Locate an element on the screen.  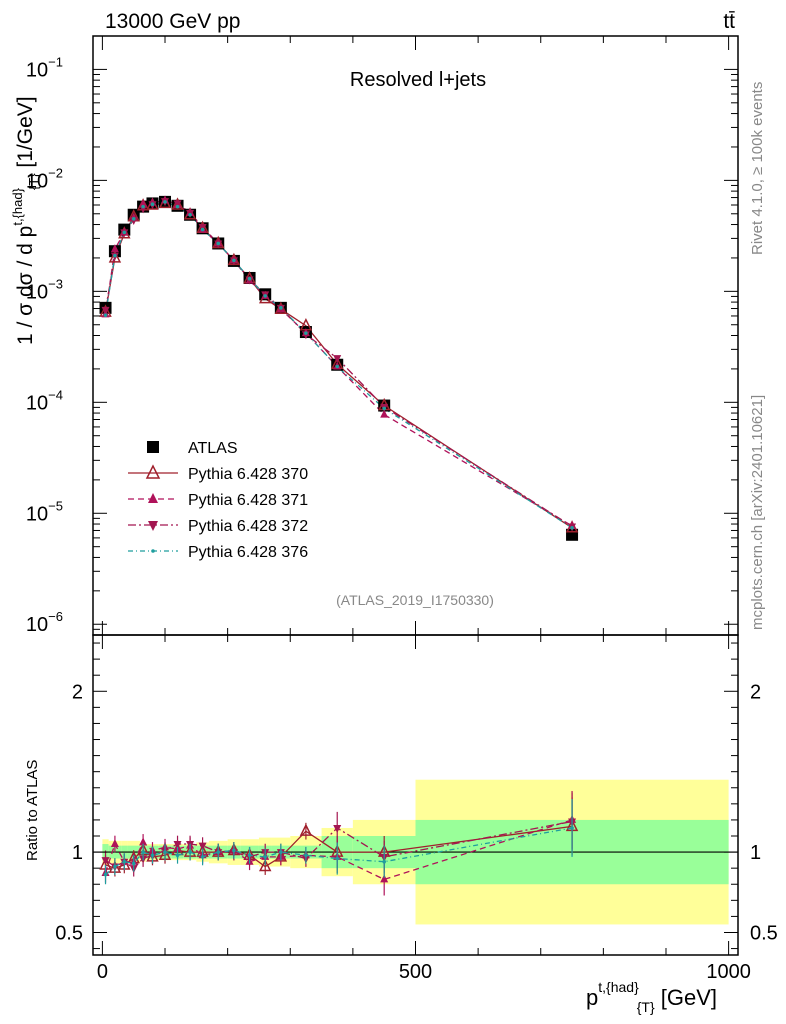
ratio-x-tick-label: 1000 is located at coordinates (728, 972).